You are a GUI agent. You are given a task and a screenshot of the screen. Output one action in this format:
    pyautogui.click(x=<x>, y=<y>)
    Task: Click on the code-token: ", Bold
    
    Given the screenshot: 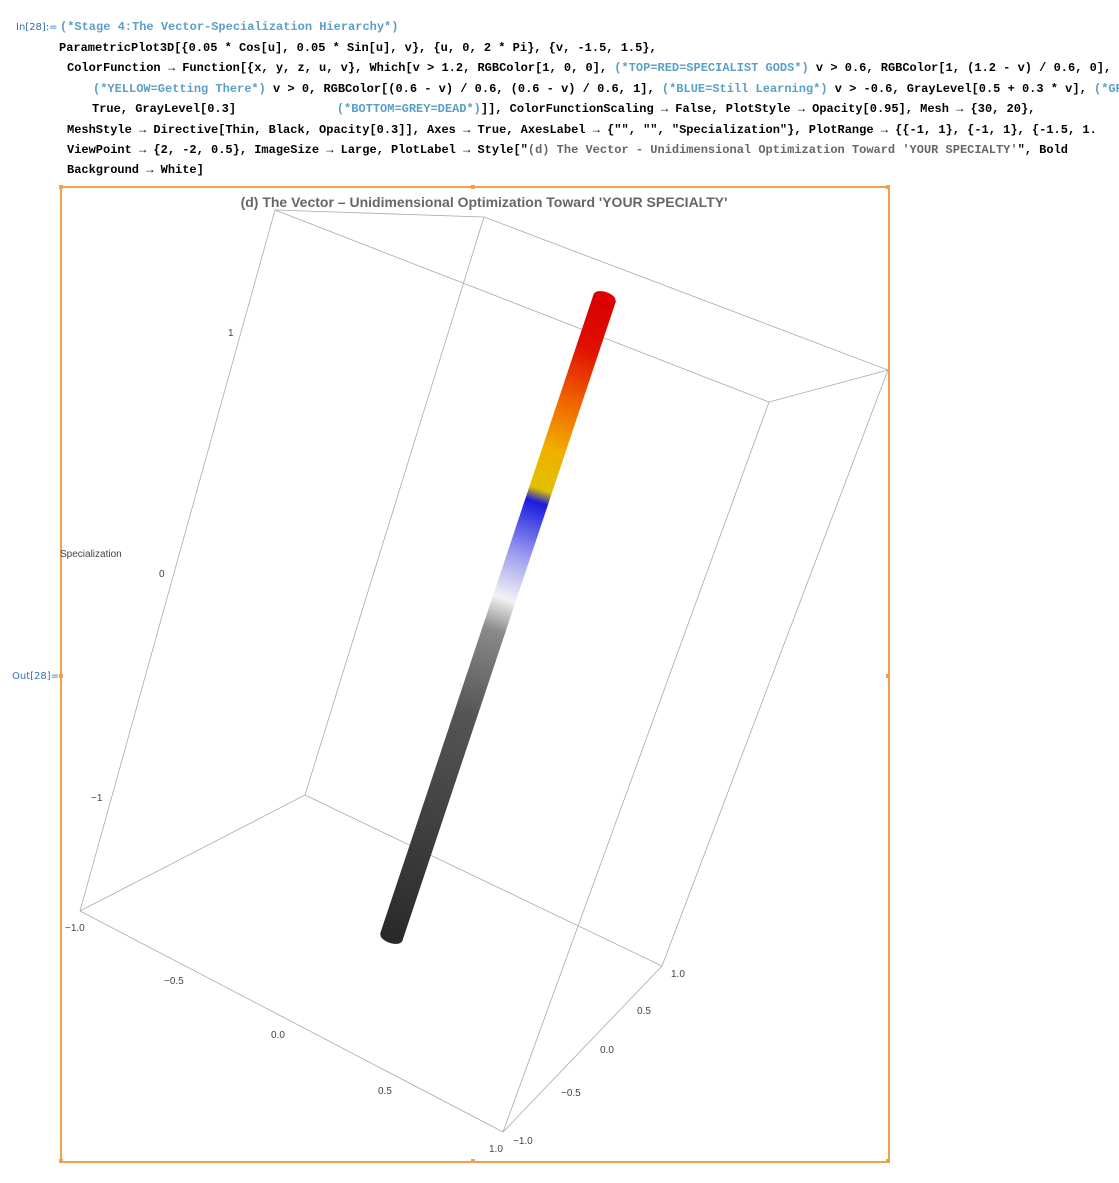 What is the action you would take?
    pyautogui.click(x=1043, y=150)
    